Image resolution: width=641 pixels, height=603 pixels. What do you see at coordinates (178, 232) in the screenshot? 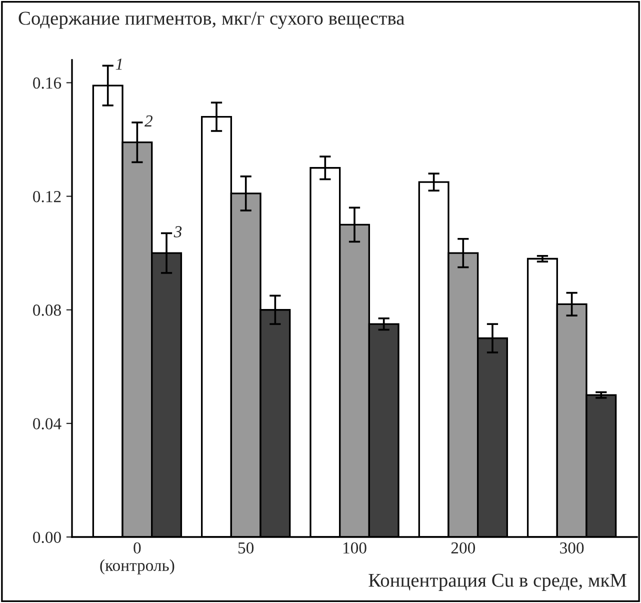
I see `series-label: 3` at bounding box center [178, 232].